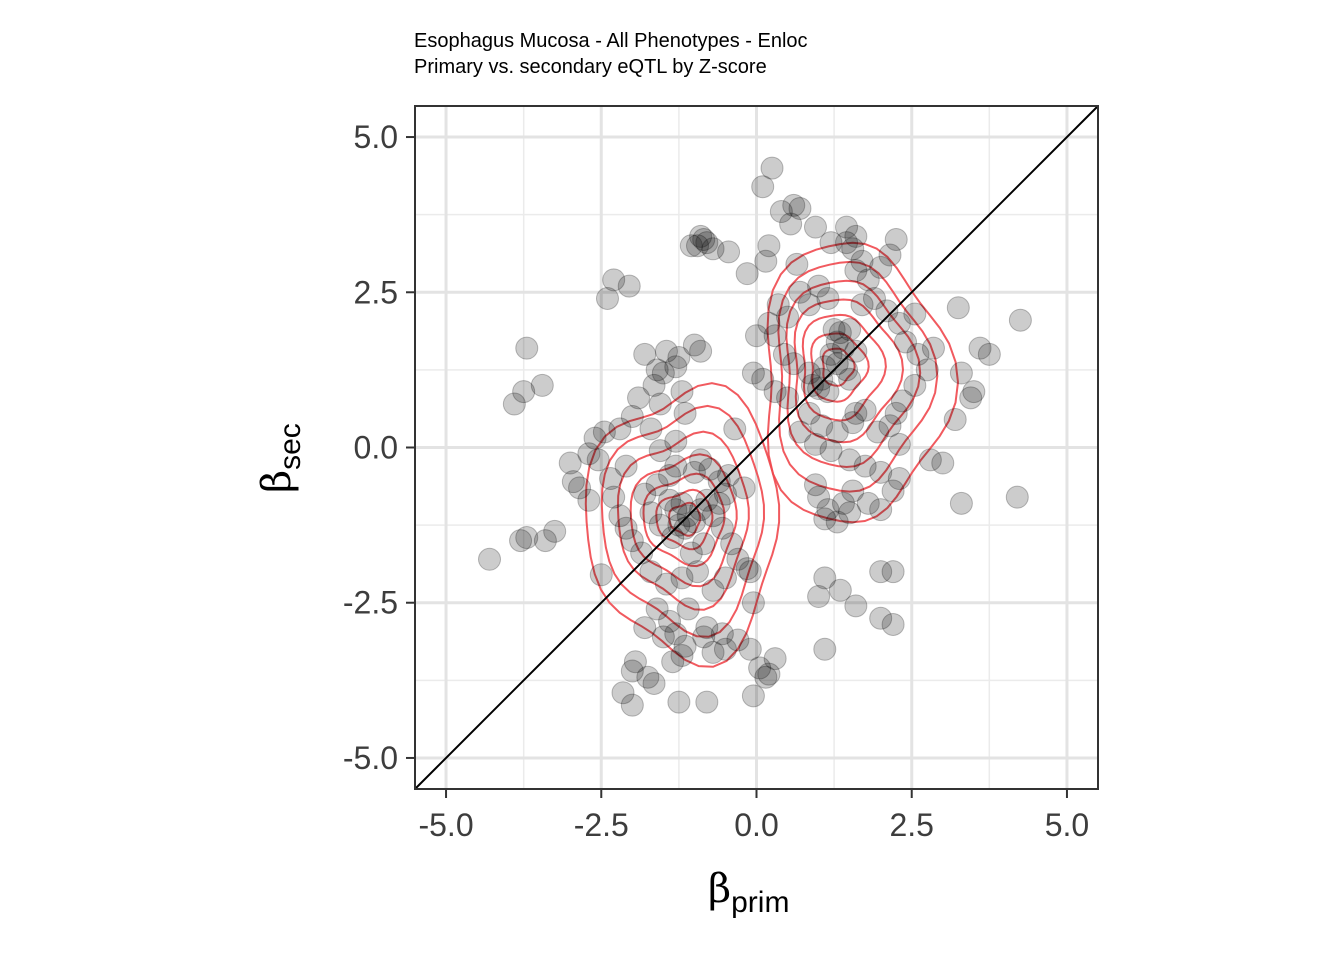  I want to click on x-tick-label: -5.0, so click(445, 825).